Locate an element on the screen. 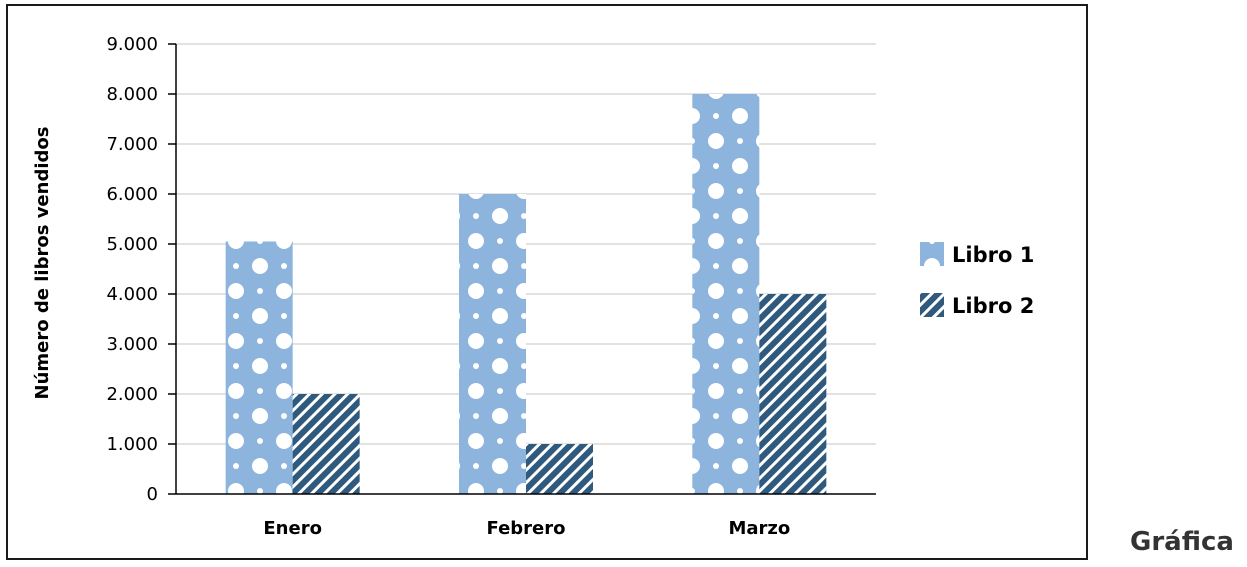 This screenshot has width=1247, height=567. y-tick-label: 6.000 is located at coordinates (132, 194).